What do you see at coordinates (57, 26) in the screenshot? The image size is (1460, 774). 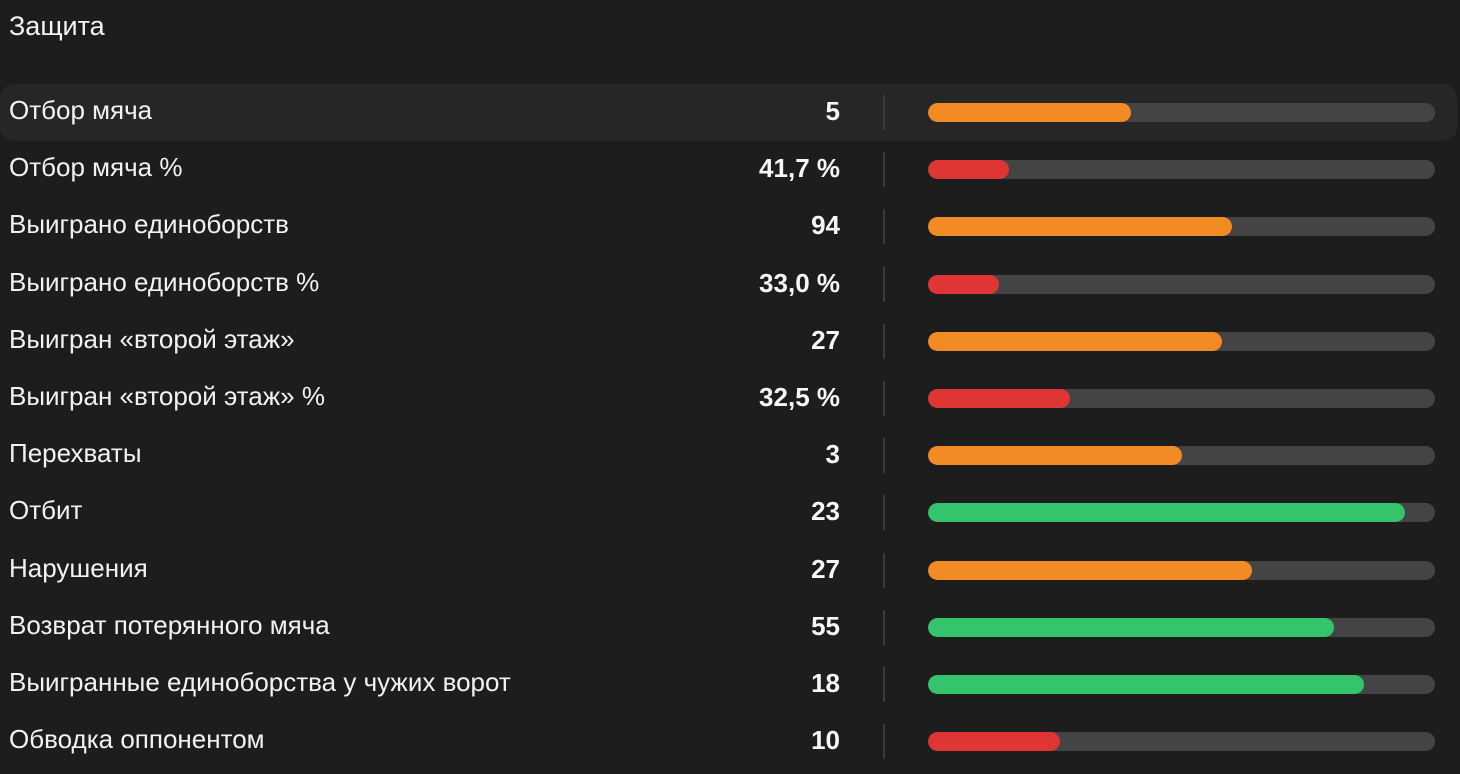 I see `section-title: Защита` at bounding box center [57, 26].